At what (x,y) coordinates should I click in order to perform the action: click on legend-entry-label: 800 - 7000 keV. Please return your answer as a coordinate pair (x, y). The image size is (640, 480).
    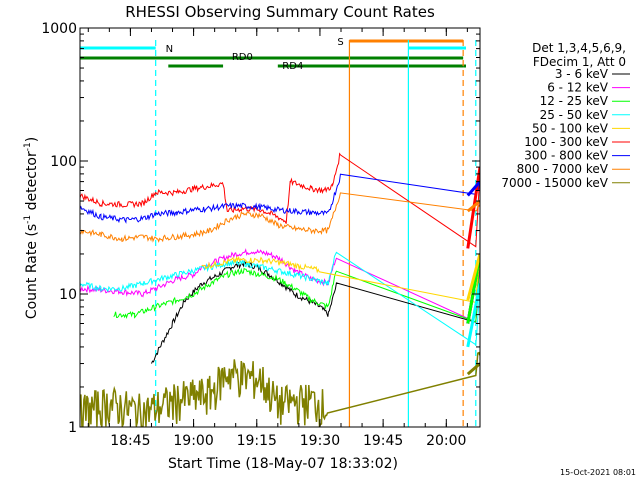
    Looking at the image, I should click on (563, 169).